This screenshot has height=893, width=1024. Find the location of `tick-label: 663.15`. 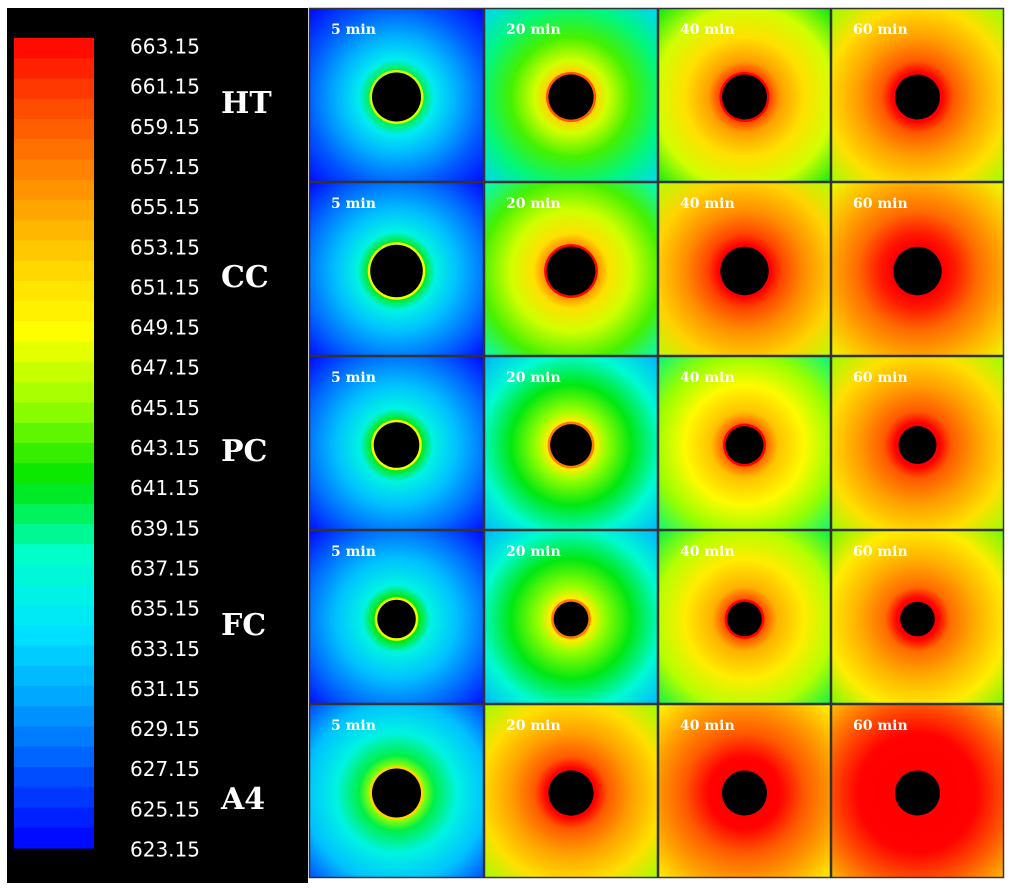

tick-label: 663.15 is located at coordinates (165, 47).